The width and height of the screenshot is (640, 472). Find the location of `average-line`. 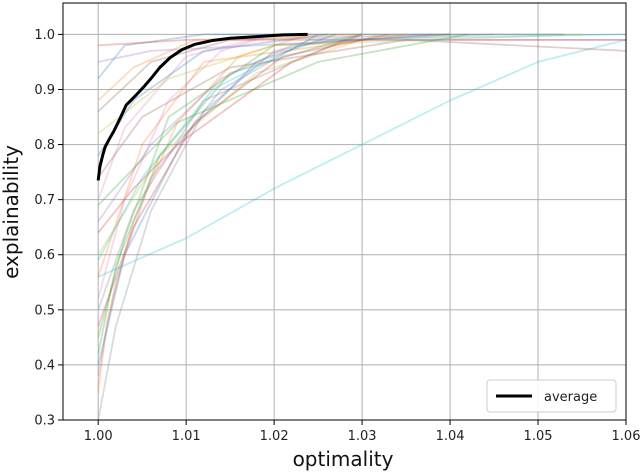

average-line is located at coordinates (202, 106).